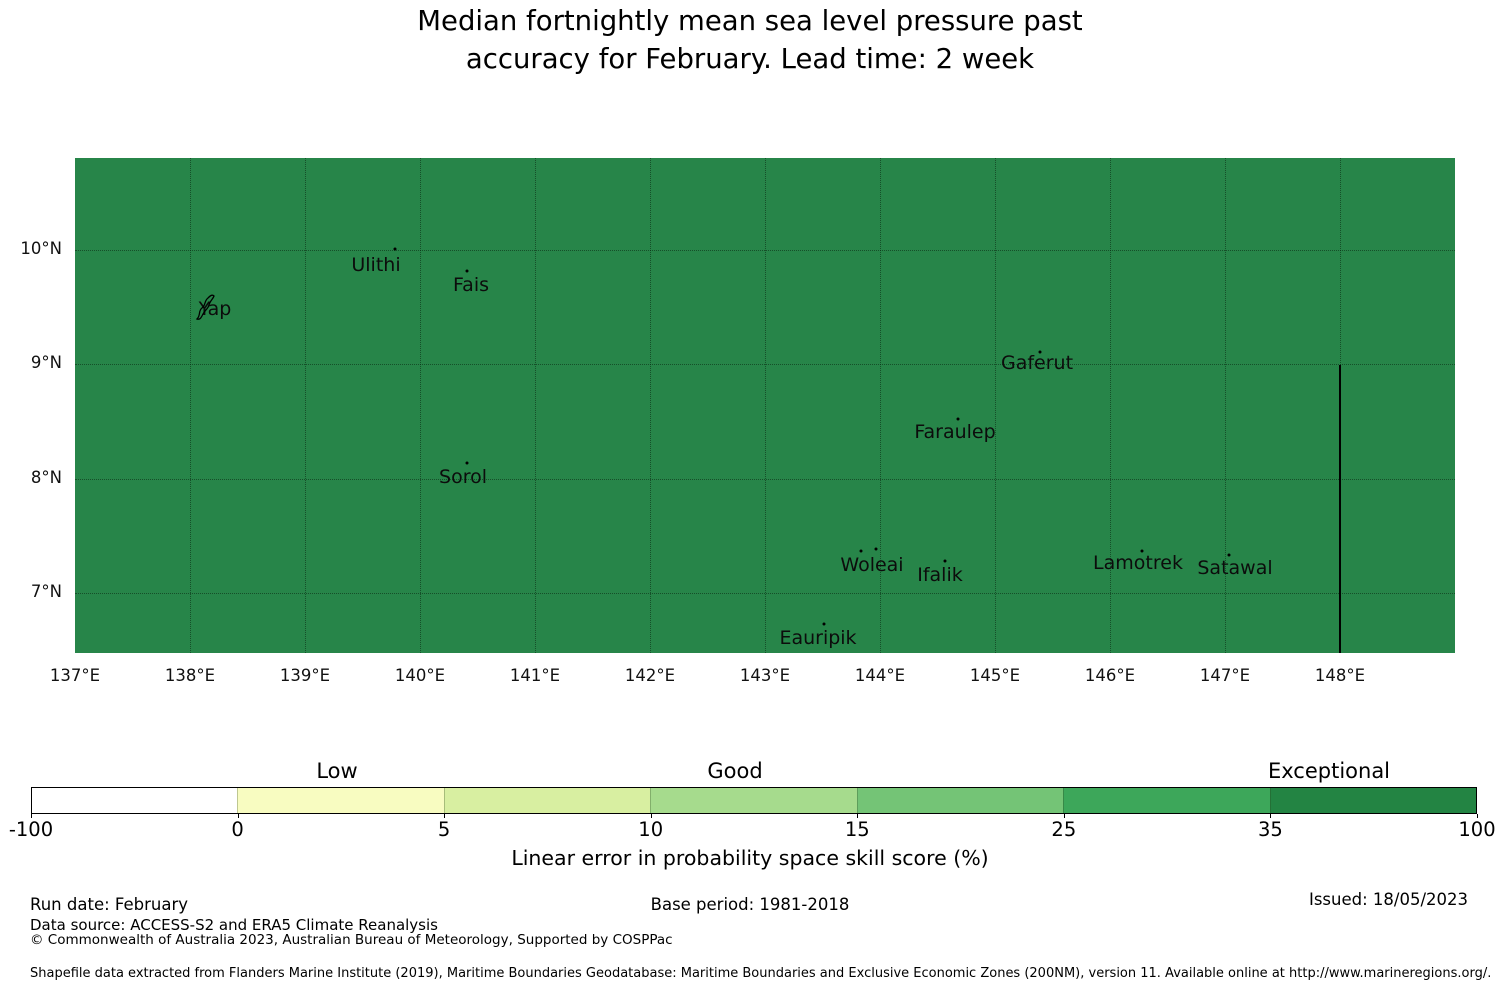 The width and height of the screenshot is (1500, 990). I want to click on y-axis-tick-label: 10°N, so click(41, 248).